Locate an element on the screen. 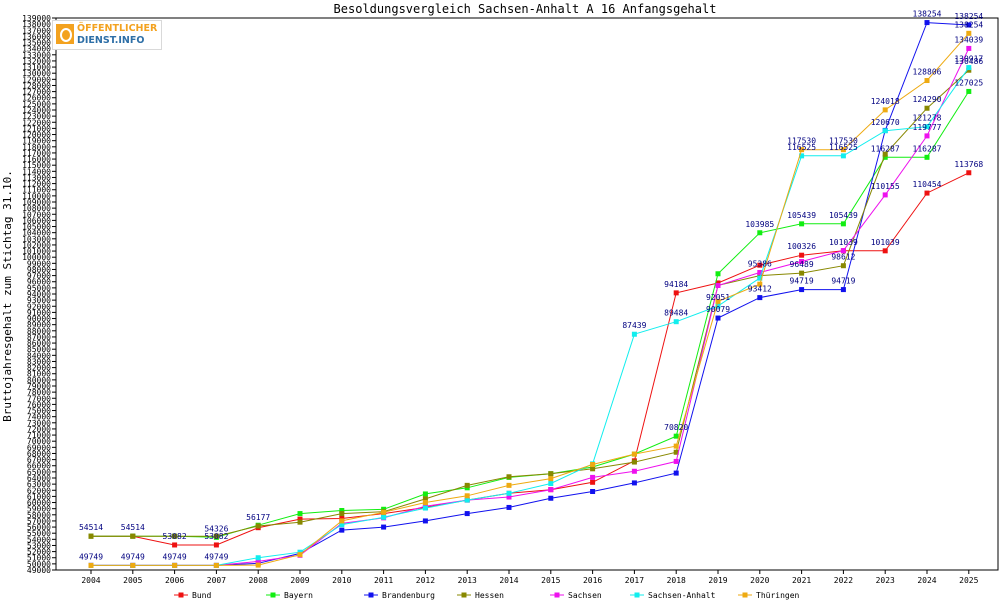 Image resolution: width=1000 pixels, height=600 pixels. y-tick-label: 129000 is located at coordinates (36, 79).